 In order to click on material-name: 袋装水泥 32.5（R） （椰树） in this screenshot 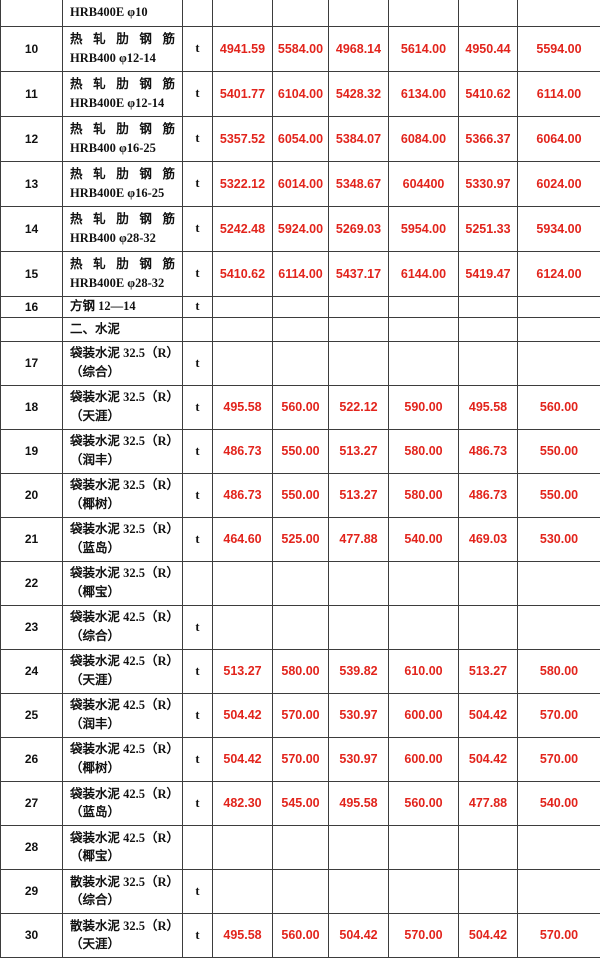, I will do `click(123, 495)`.